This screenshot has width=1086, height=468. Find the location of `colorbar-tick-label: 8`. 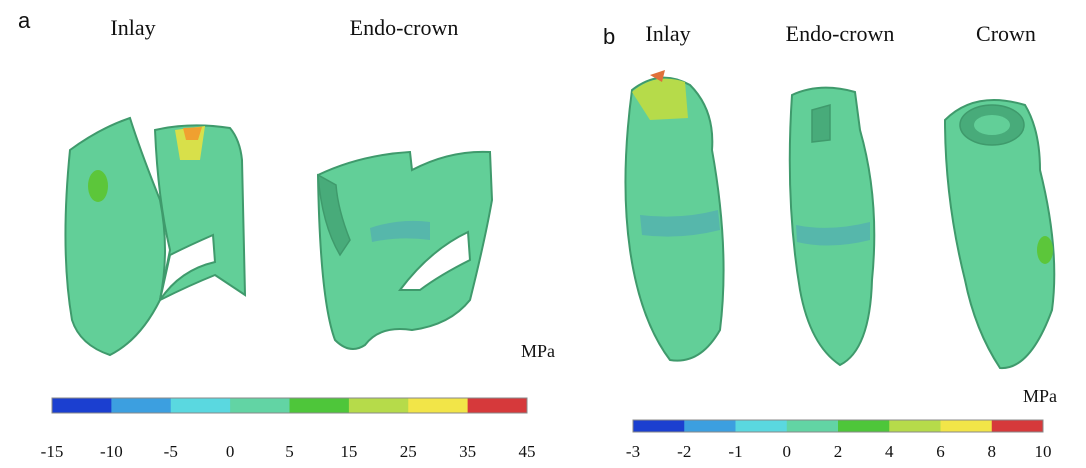

colorbar-tick-label: 8 is located at coordinates (992, 451).